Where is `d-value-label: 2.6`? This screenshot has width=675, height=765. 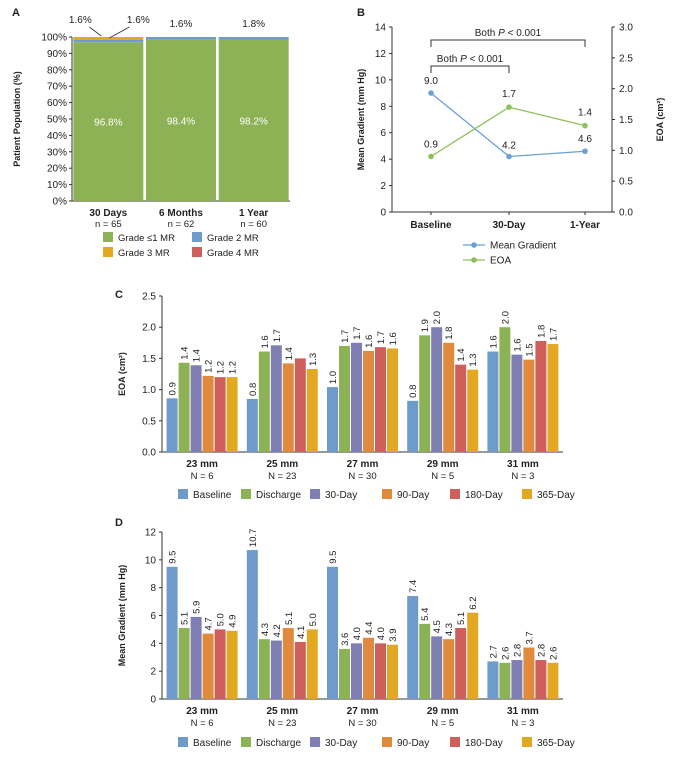
d-value-label: 2.6 is located at coordinates (505, 653).